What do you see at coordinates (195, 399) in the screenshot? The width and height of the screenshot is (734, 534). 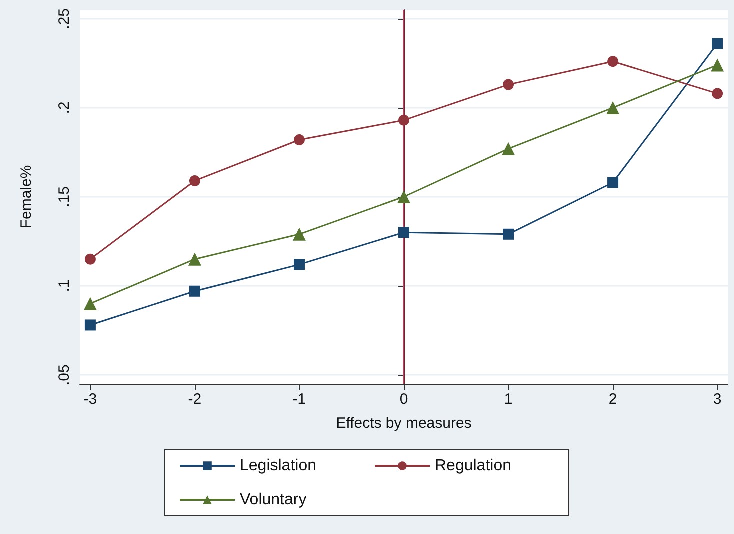 I see `x-tick-label: -2` at bounding box center [195, 399].